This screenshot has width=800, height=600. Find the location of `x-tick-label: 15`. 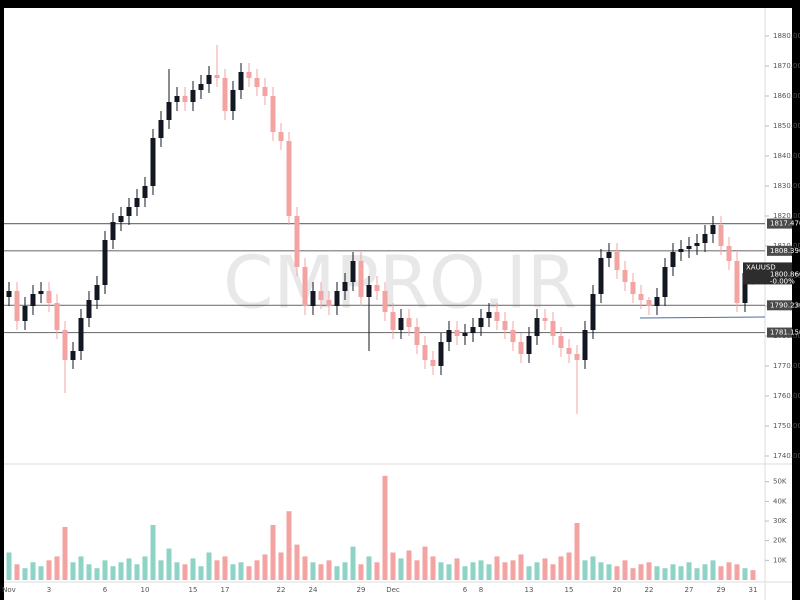

x-tick-label: 15 is located at coordinates (569, 590).